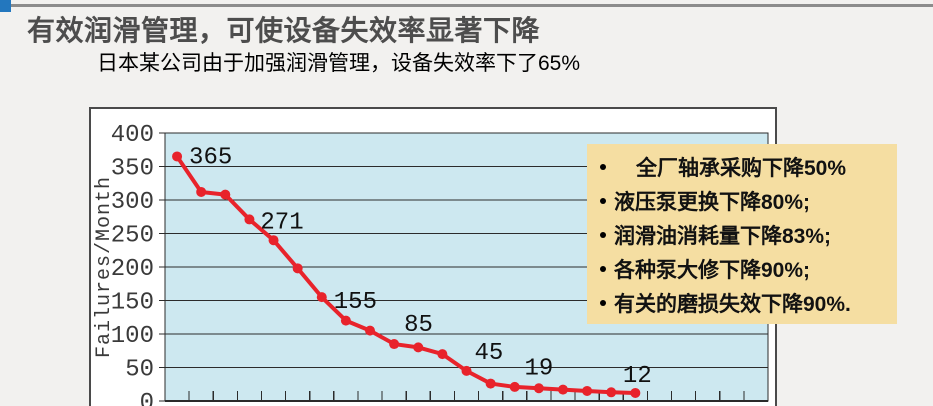 The image size is (933, 406). I want to click on y-tick-label: 400, so click(132, 135).